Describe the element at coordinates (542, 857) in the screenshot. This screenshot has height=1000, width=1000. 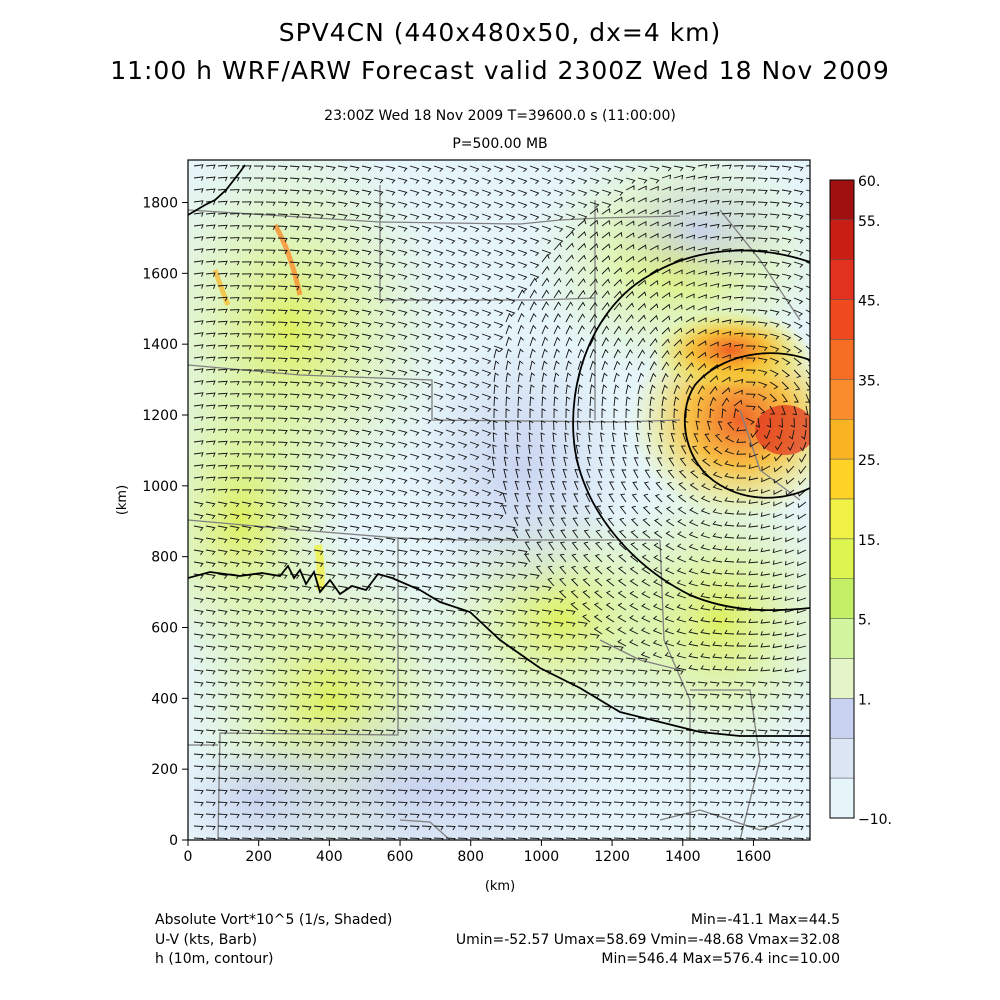
I see `x-tick-label: 1000` at that location.